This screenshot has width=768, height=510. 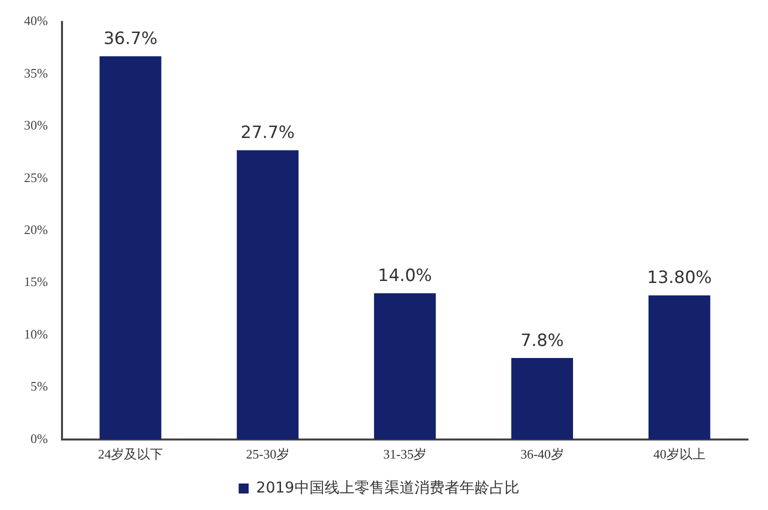 I want to click on x-tick-label: 40岁以上, so click(x=679, y=454).